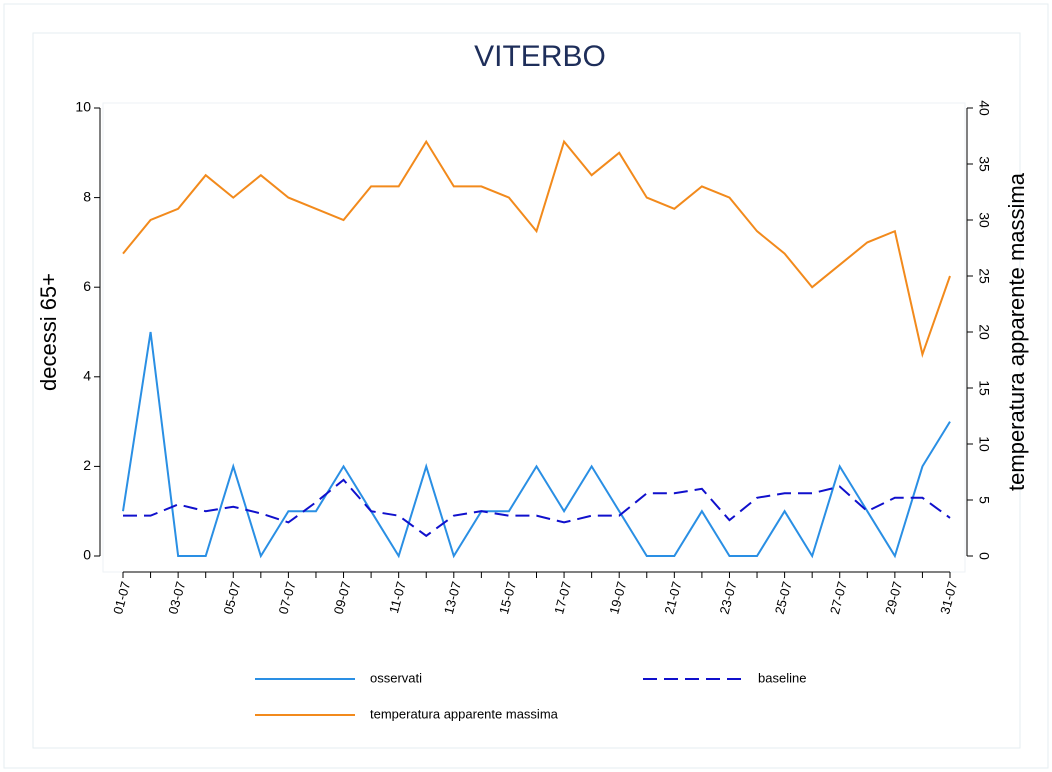 This screenshot has height=772, width=1052. What do you see at coordinates (396, 677) in the screenshot?
I see `legend-label: osservati` at bounding box center [396, 677].